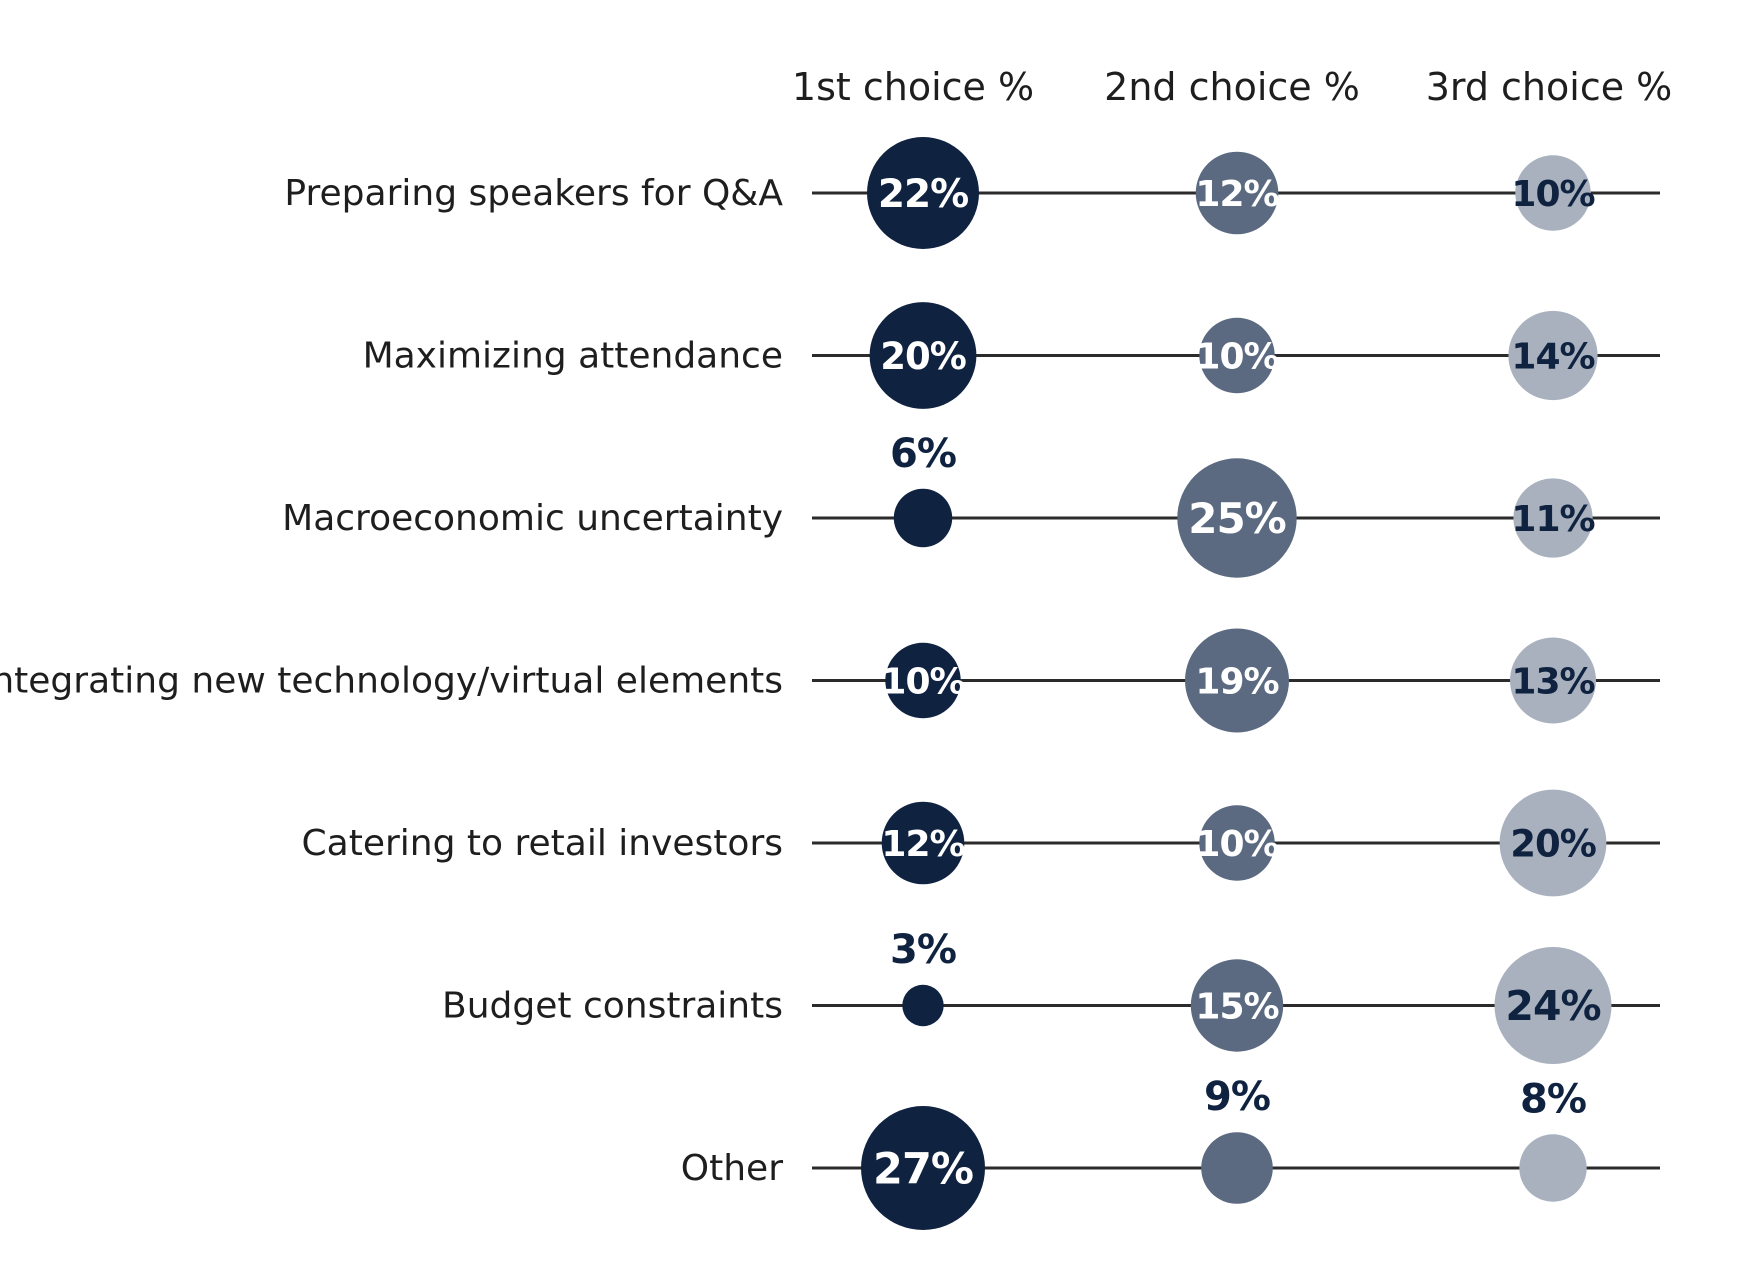 The height and width of the screenshot is (1269, 1761). I want to click on row-macroeconomic-uncertainty: Macroeconomic uncertainty 6% 25% 11%, so click(971, 504).